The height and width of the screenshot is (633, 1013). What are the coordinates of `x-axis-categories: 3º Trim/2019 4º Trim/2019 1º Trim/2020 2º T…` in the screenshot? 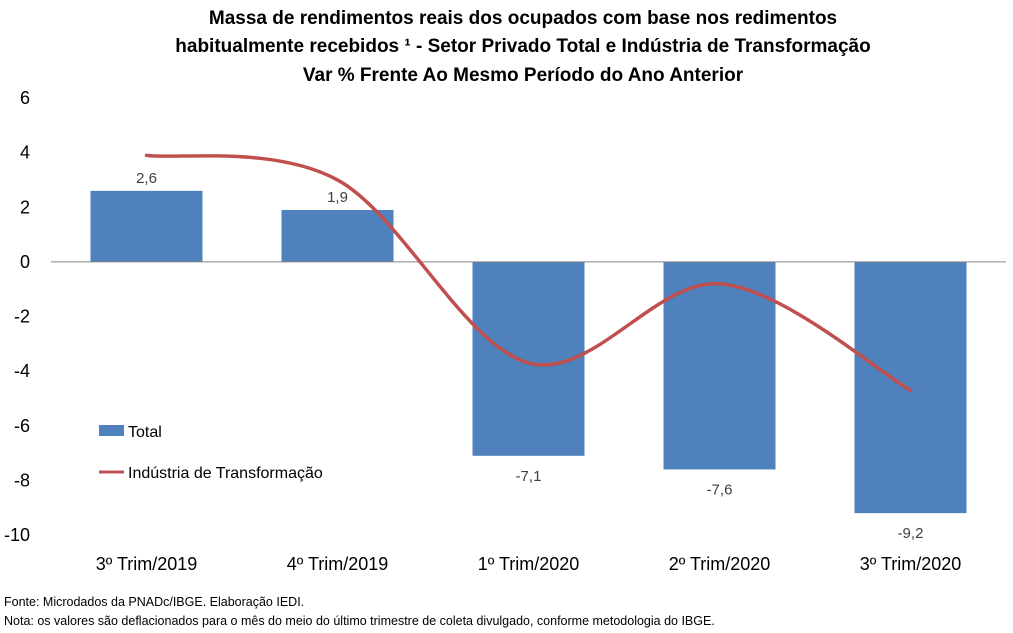 It's located at (529, 564).